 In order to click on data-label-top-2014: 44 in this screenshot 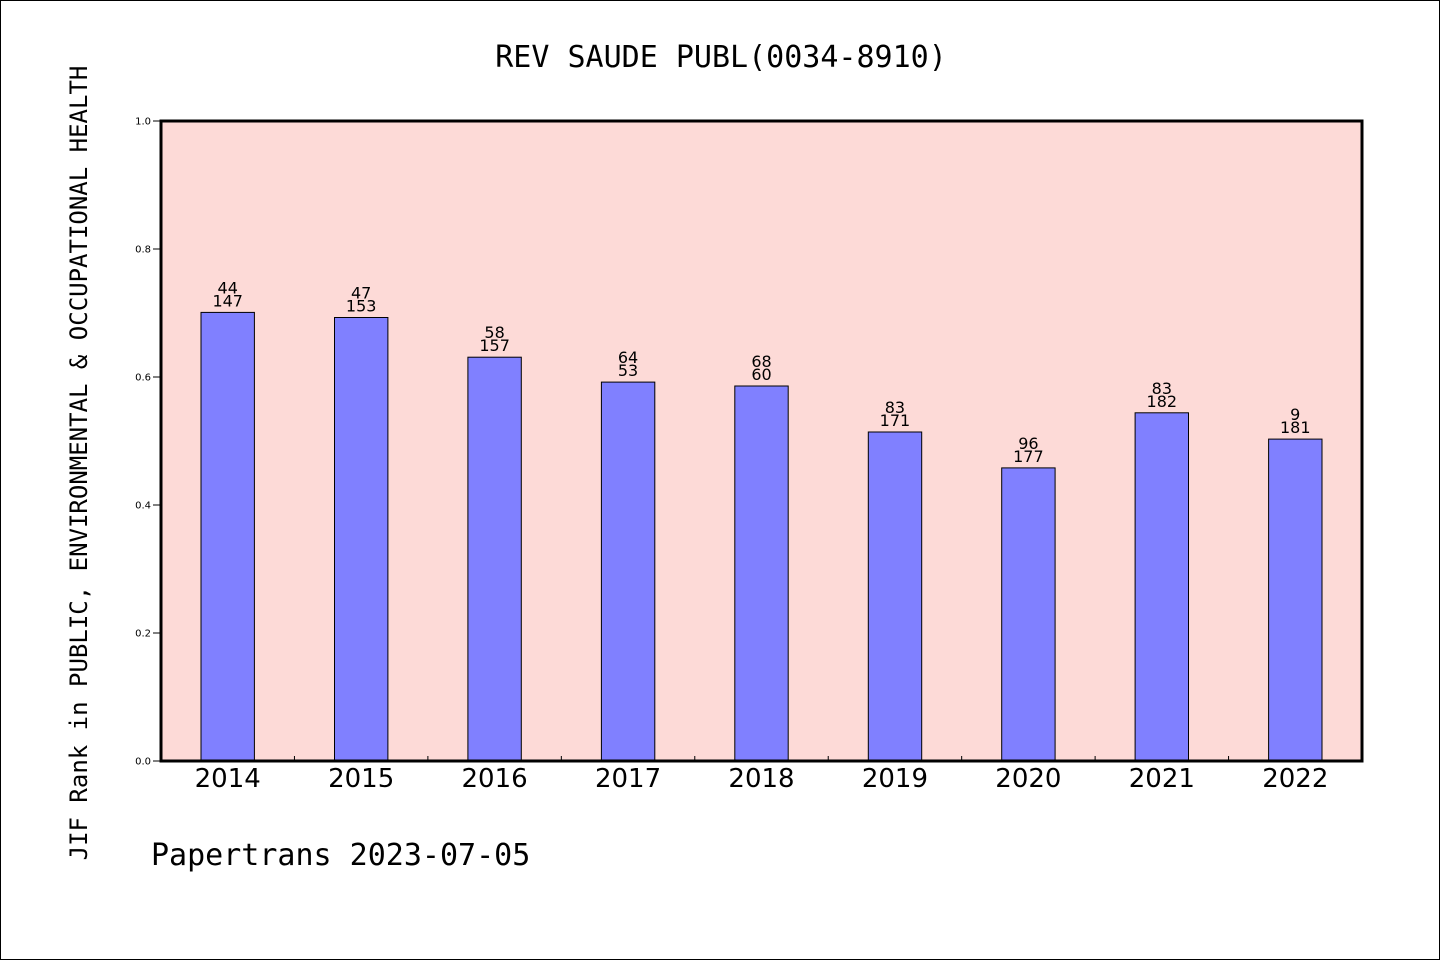, I will do `click(228, 287)`.